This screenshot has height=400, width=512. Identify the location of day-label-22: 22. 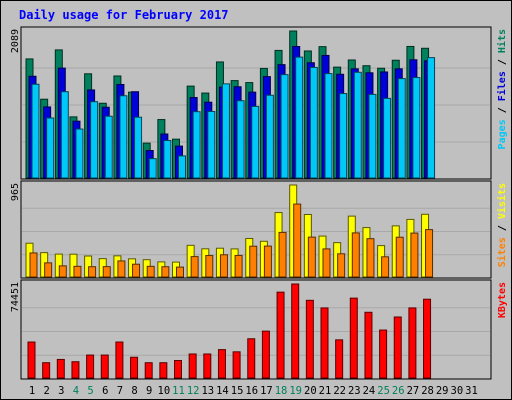
(339, 391).